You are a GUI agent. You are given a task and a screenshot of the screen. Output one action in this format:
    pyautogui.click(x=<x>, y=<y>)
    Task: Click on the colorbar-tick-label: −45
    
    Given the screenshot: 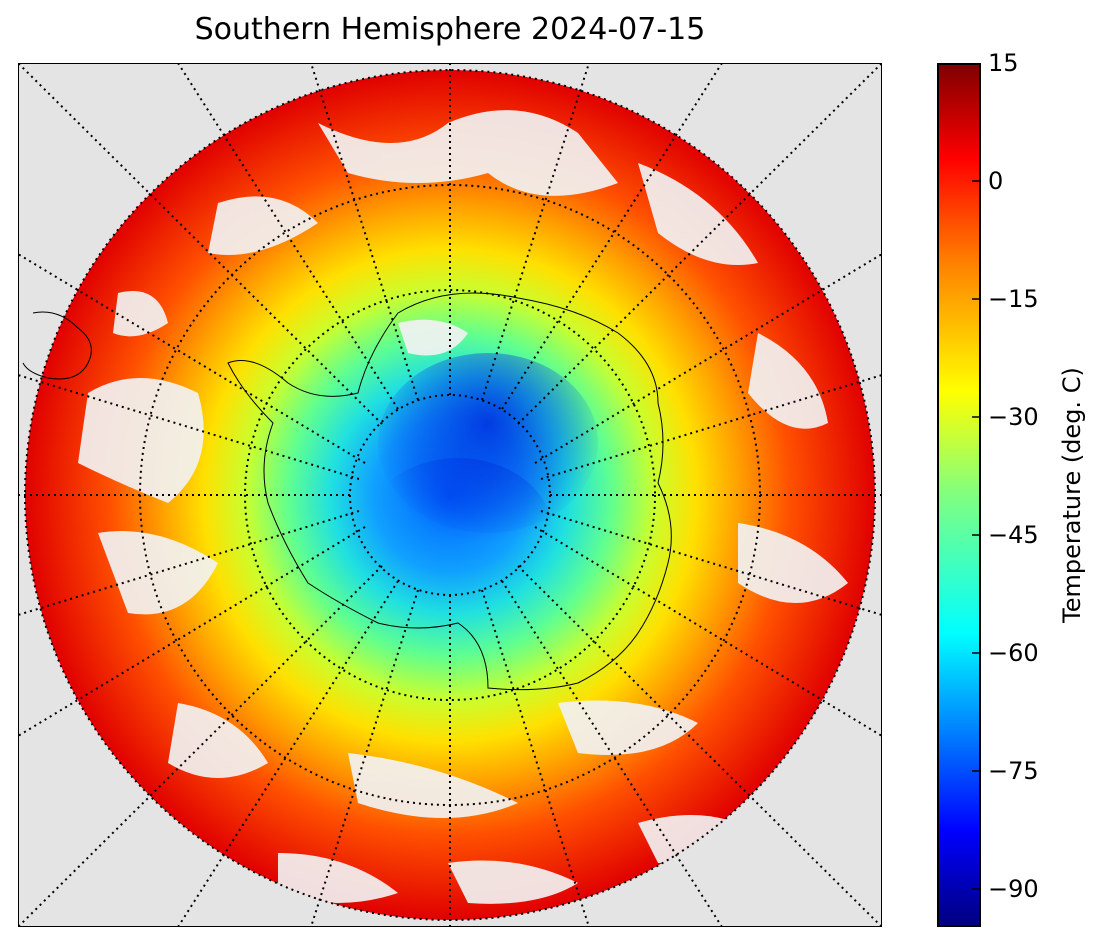 What is the action you would take?
    pyautogui.click(x=1013, y=535)
    